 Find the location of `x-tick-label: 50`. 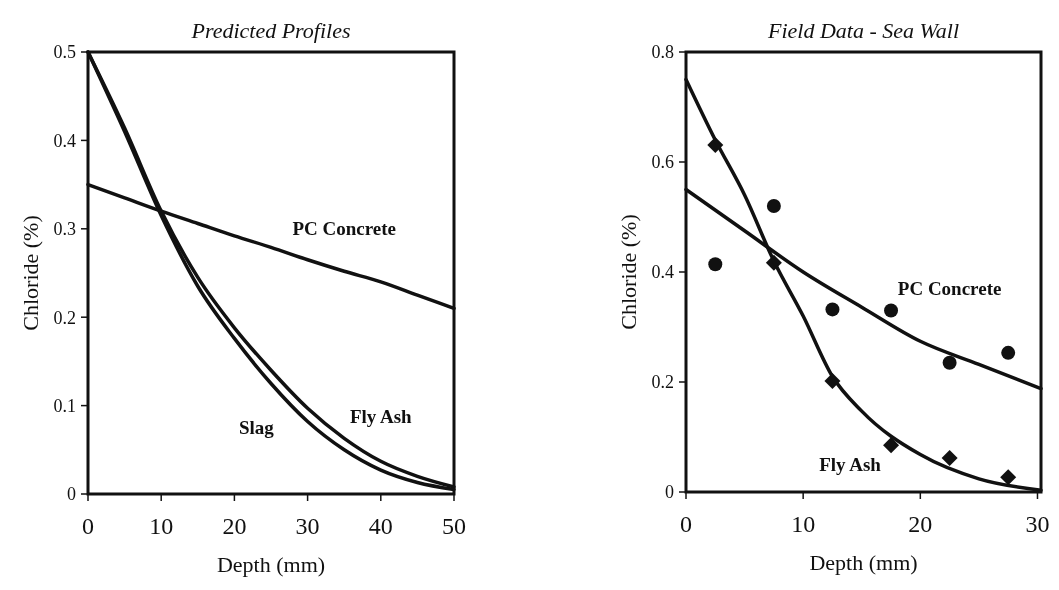

x-tick-label: 50 is located at coordinates (454, 526).